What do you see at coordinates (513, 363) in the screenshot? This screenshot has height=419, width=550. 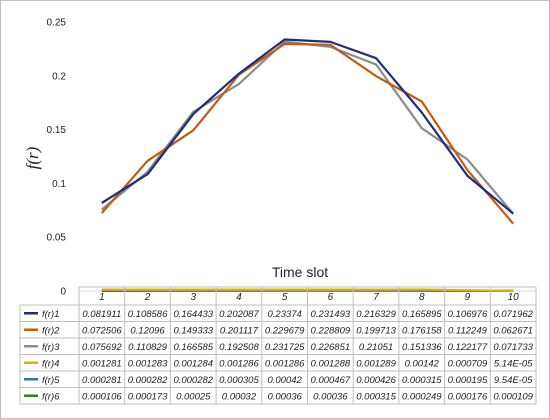 I see `data-label: 5.14E-05` at bounding box center [513, 363].